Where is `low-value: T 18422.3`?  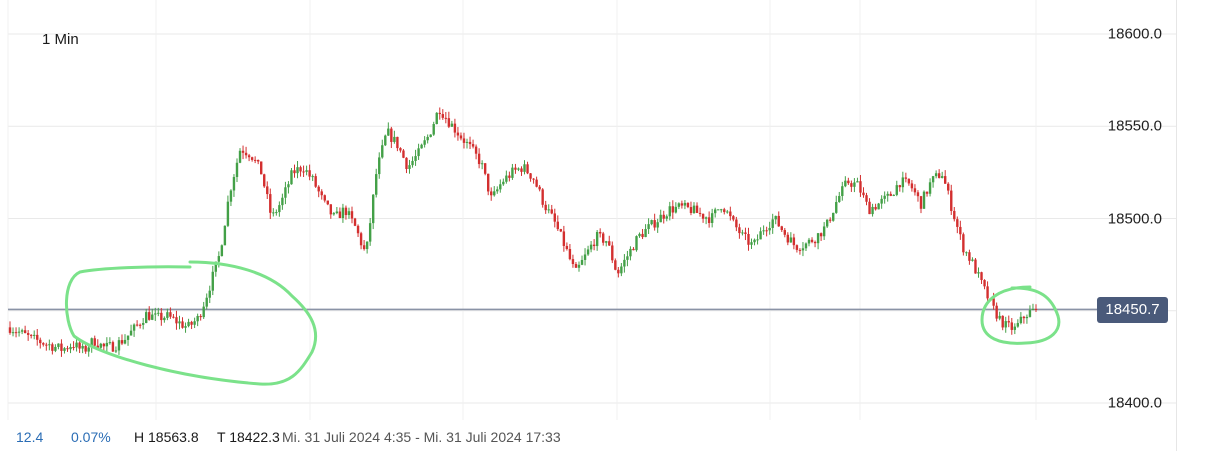
low-value: T 18422.3 is located at coordinates (248, 437).